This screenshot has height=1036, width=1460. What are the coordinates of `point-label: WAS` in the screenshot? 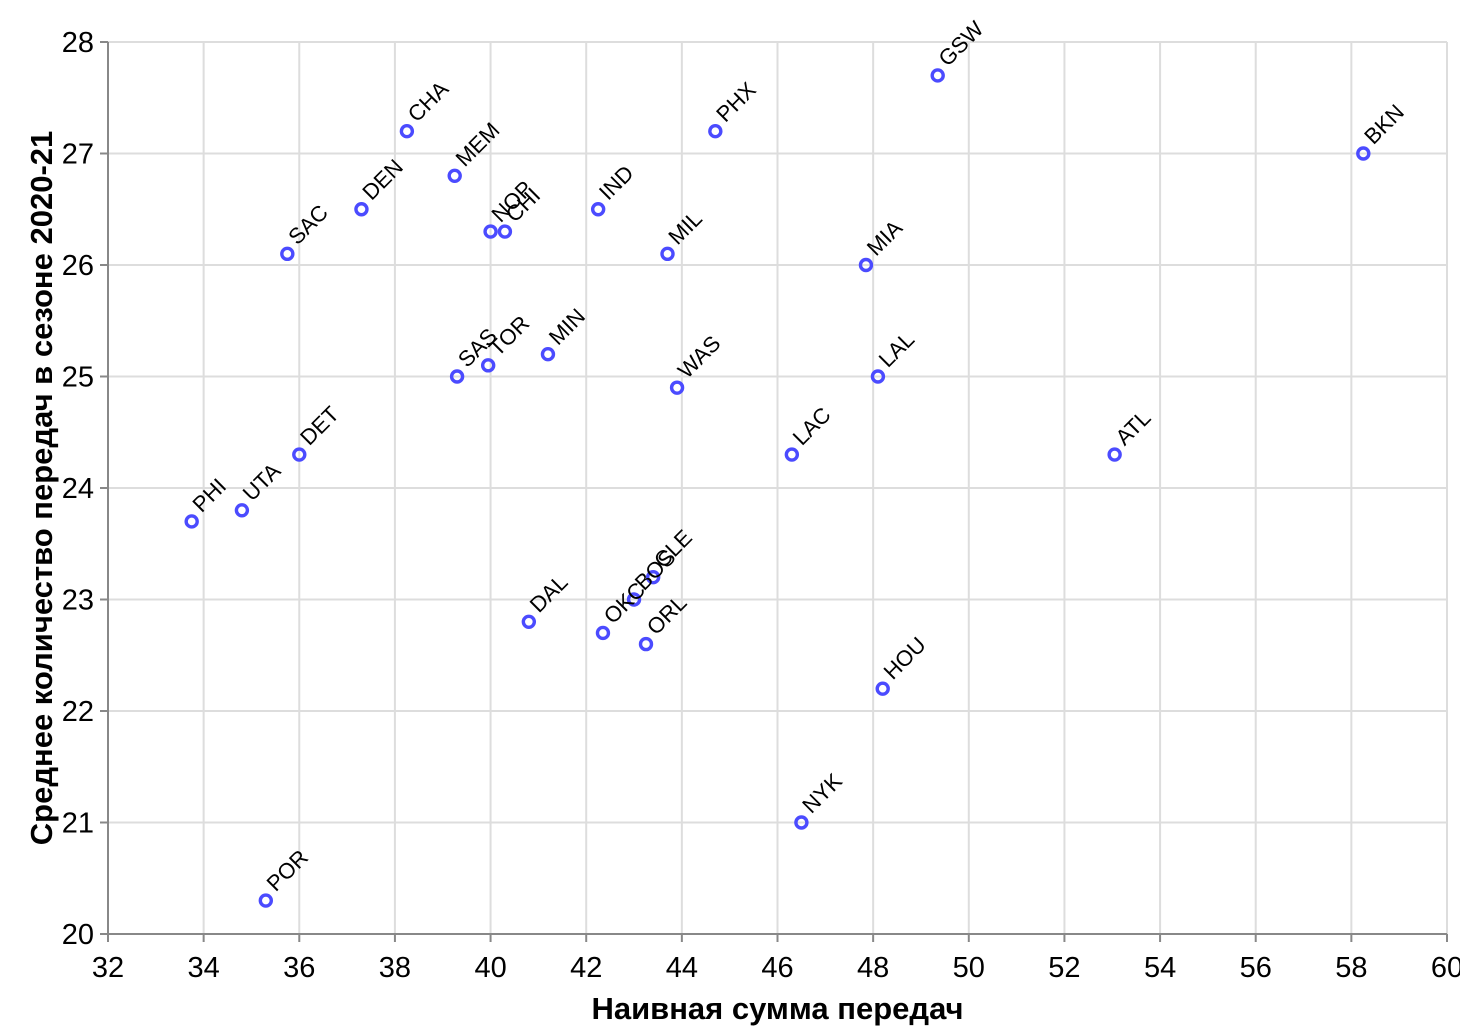 It's located at (699, 357).